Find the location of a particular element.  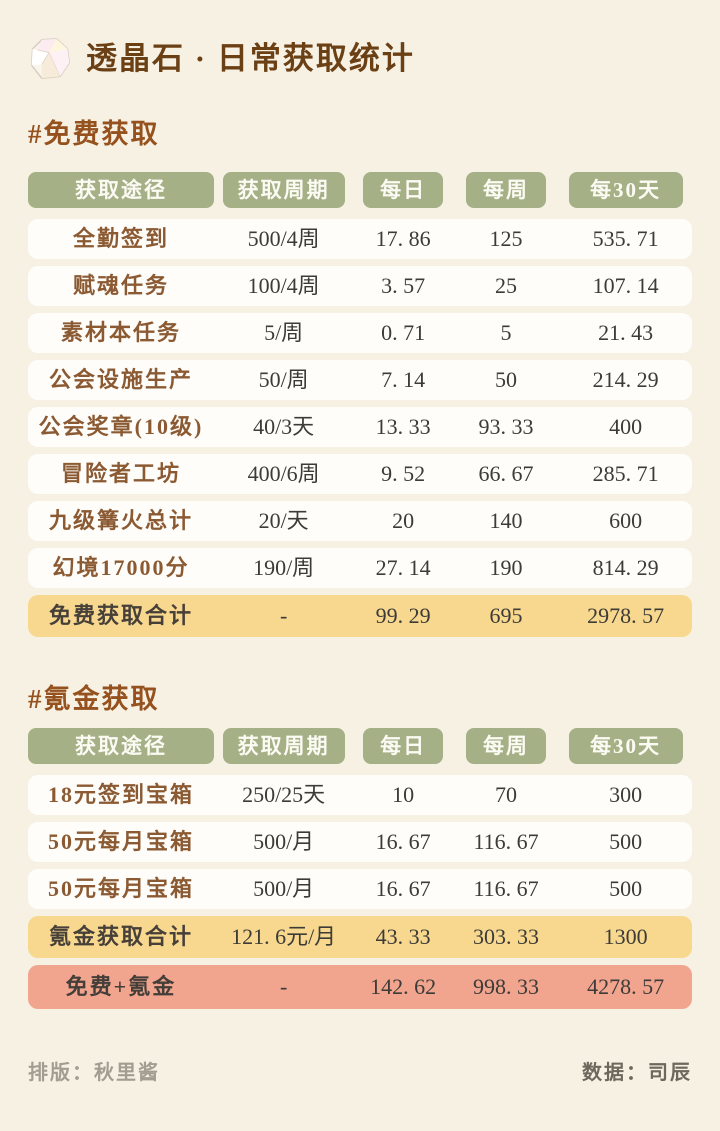

cell-cycle: 500/4周 is located at coordinates (283, 238).